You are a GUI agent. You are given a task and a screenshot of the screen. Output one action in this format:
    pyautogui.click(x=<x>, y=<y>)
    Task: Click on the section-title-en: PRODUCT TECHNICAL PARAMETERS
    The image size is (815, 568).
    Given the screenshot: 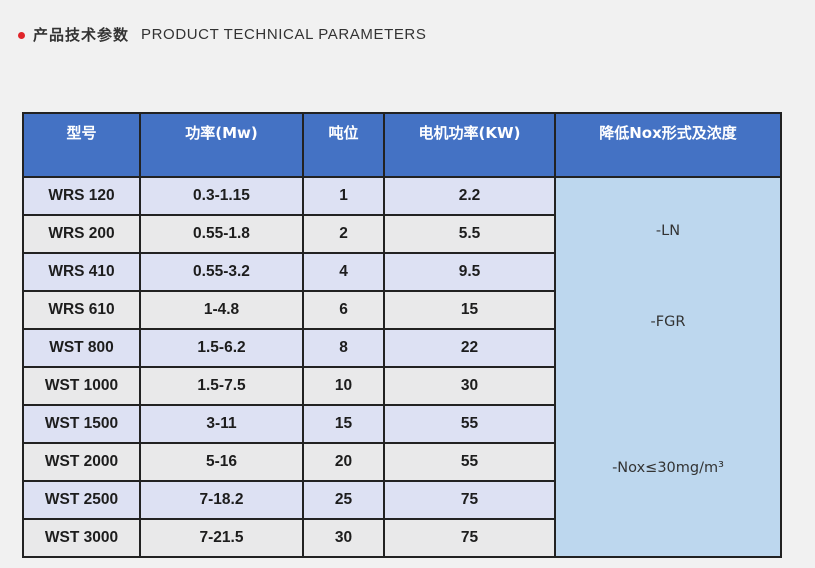 What is the action you would take?
    pyautogui.click(x=284, y=34)
    